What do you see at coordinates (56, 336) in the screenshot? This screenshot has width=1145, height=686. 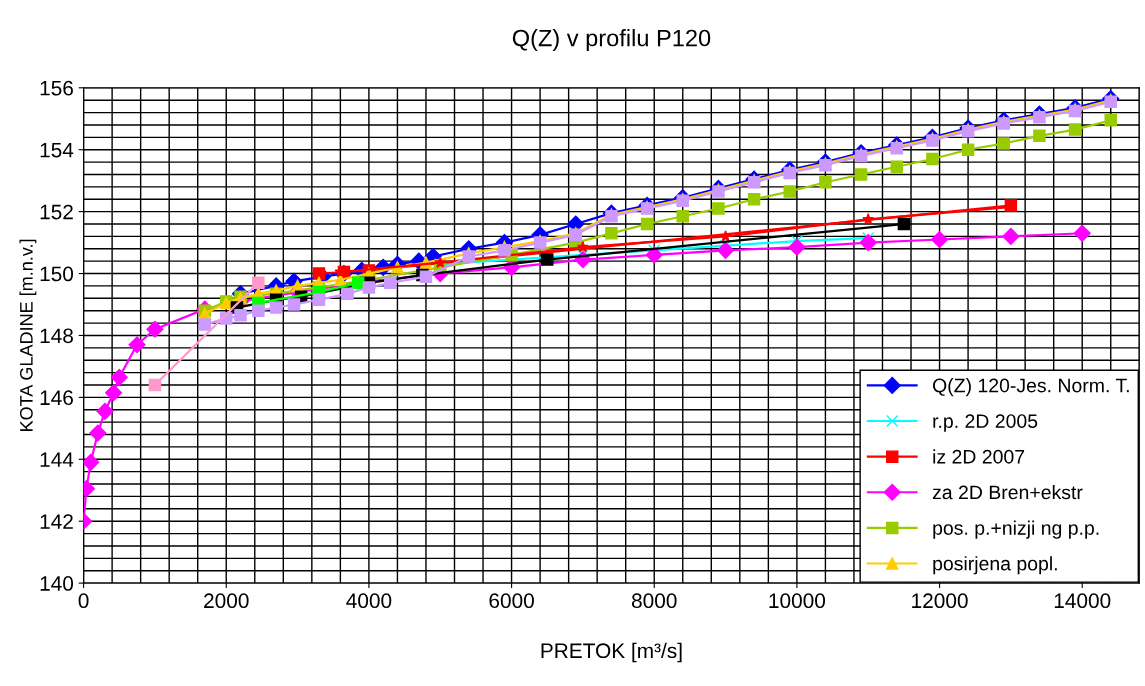 I see `y-tick-label: 148` at bounding box center [56, 336].